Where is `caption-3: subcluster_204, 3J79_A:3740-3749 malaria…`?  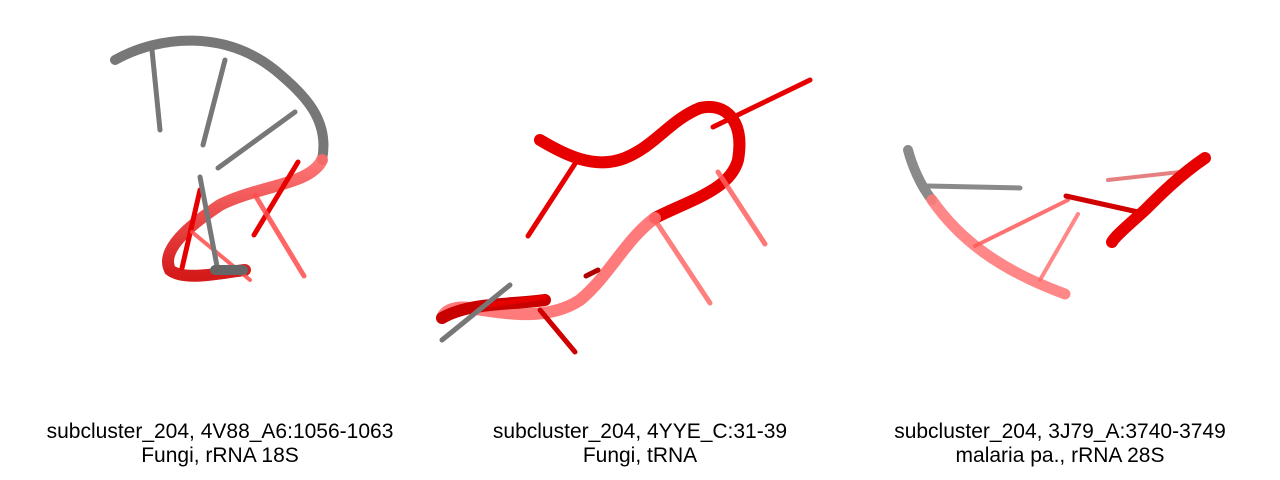 caption-3: subcluster_204, 3J79_A:3740-3749 malaria… is located at coordinates (1060, 444).